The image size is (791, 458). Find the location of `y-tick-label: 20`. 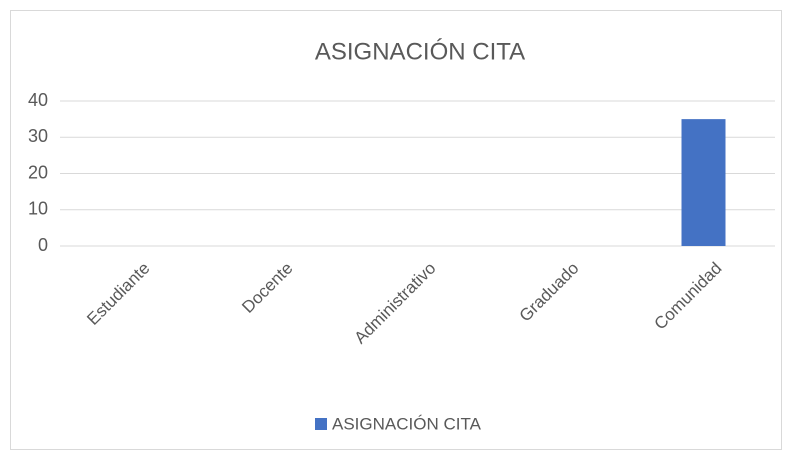

y-tick-label: 20 is located at coordinates (38, 172).